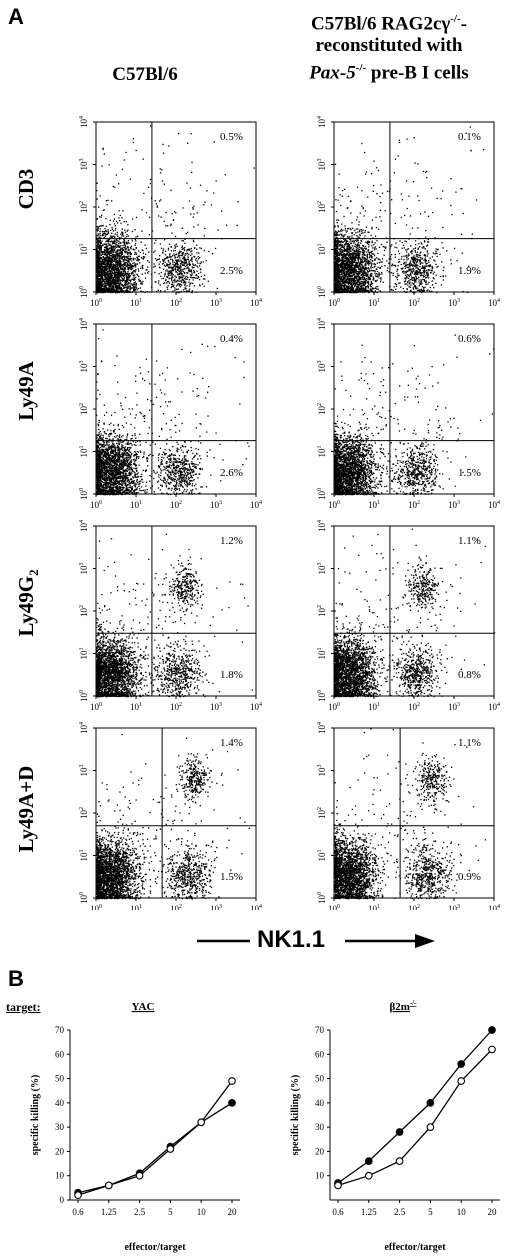  Describe the element at coordinates (35, 1115) in the screenshot. I see `y-axis-label: specific killing (%)` at that location.